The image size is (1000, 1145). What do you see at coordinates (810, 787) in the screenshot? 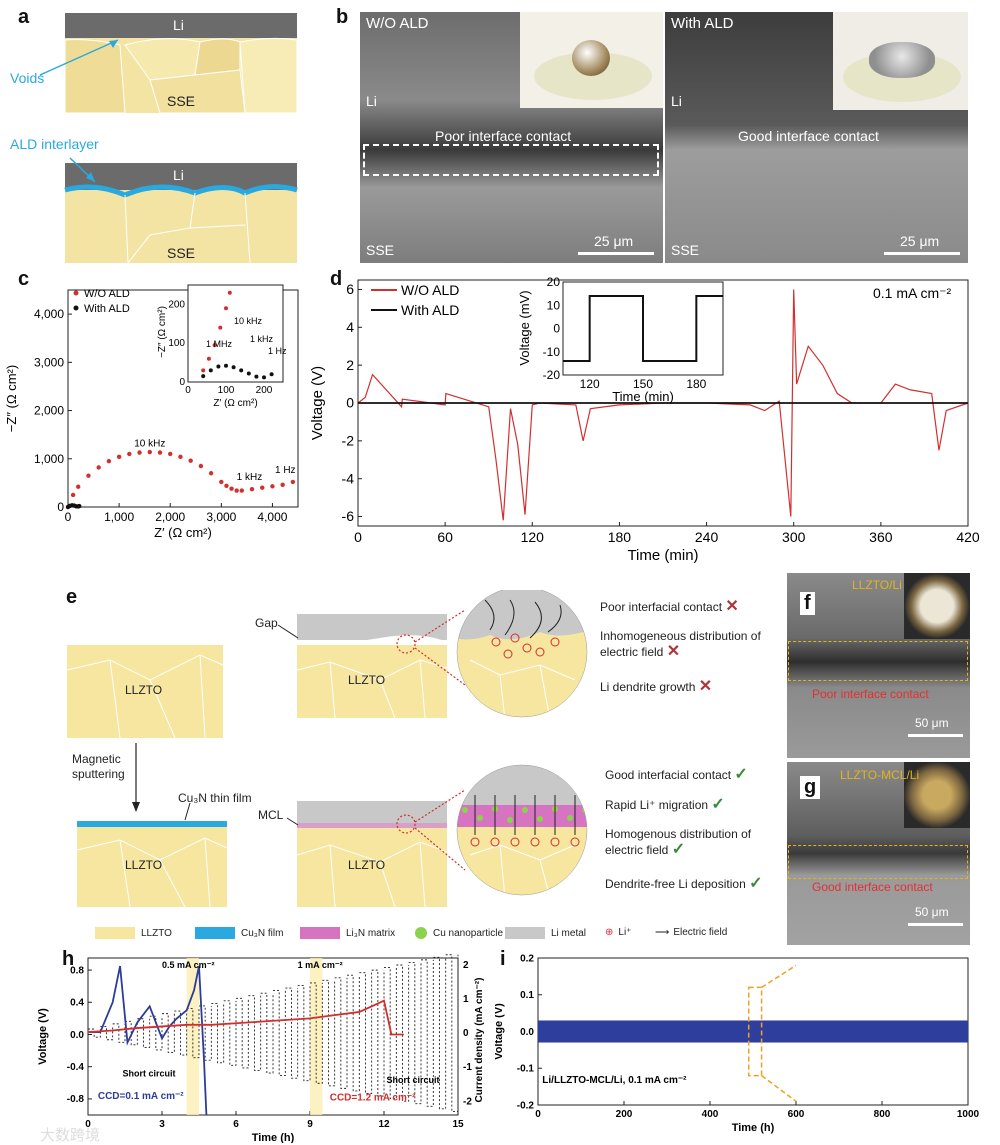
I see `panel-g-letter: g` at bounding box center [810, 787].